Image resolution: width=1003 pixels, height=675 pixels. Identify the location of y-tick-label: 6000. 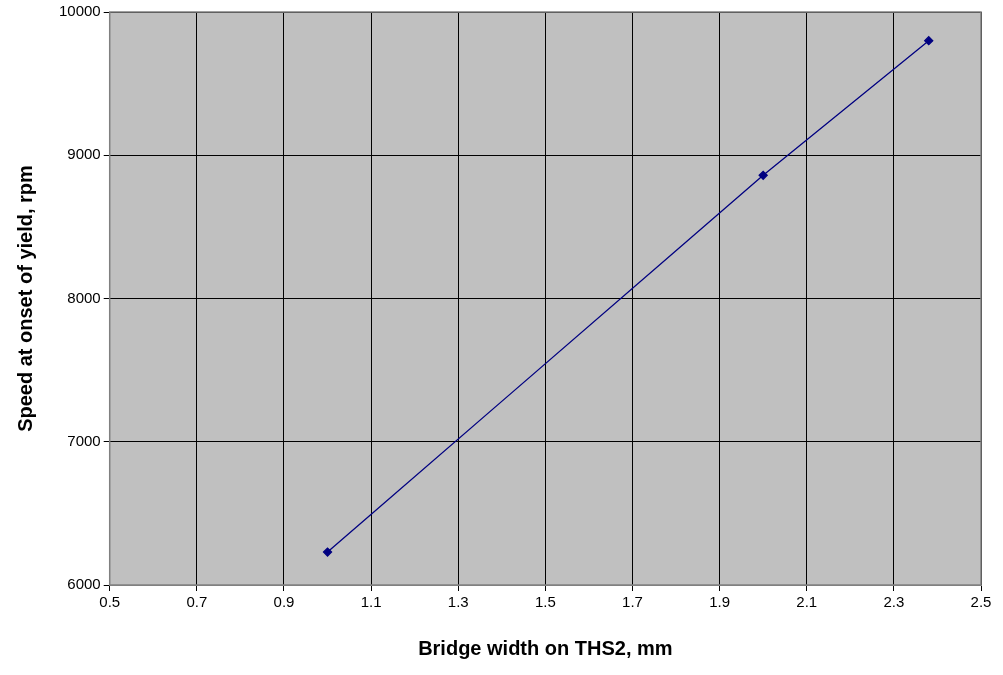
(84, 584).